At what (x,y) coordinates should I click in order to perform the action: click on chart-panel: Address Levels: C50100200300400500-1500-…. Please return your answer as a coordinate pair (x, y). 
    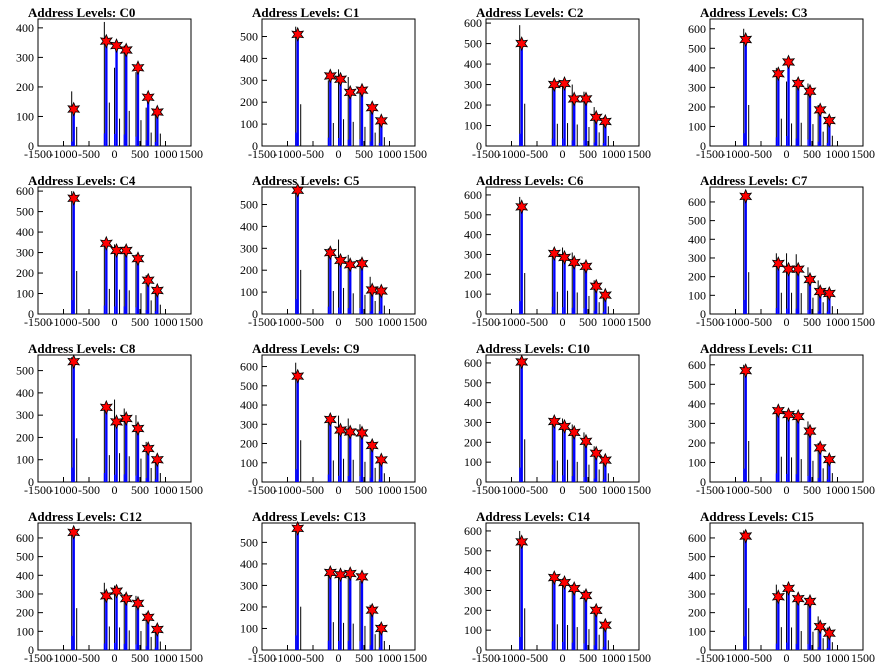
    Looking at the image, I should click on (333, 251).